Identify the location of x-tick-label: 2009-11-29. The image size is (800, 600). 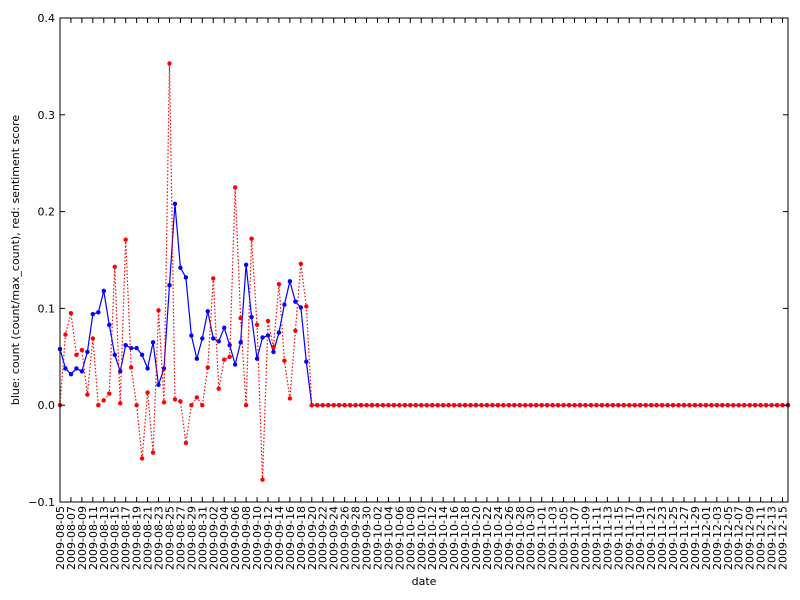
(695, 538).